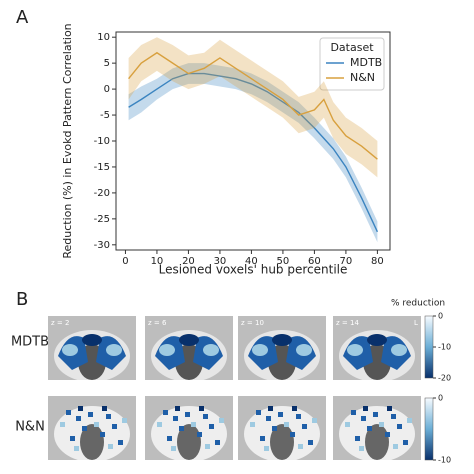  Describe the element at coordinates (102, 141) in the screenshot. I see `y-tick-label: -10` at that location.